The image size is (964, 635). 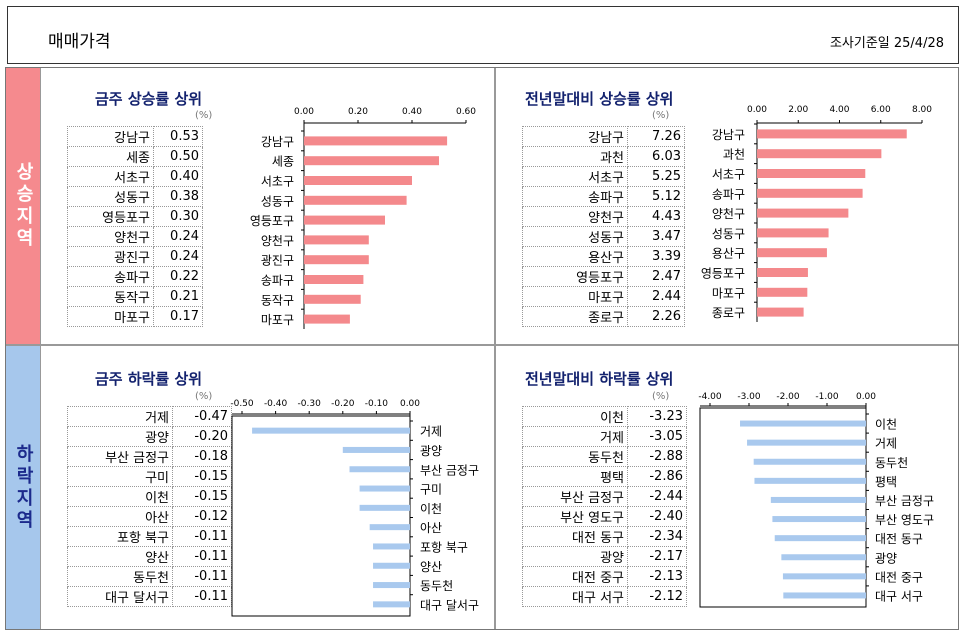 I want to click on region-name: 동작구, so click(x=110, y=296).